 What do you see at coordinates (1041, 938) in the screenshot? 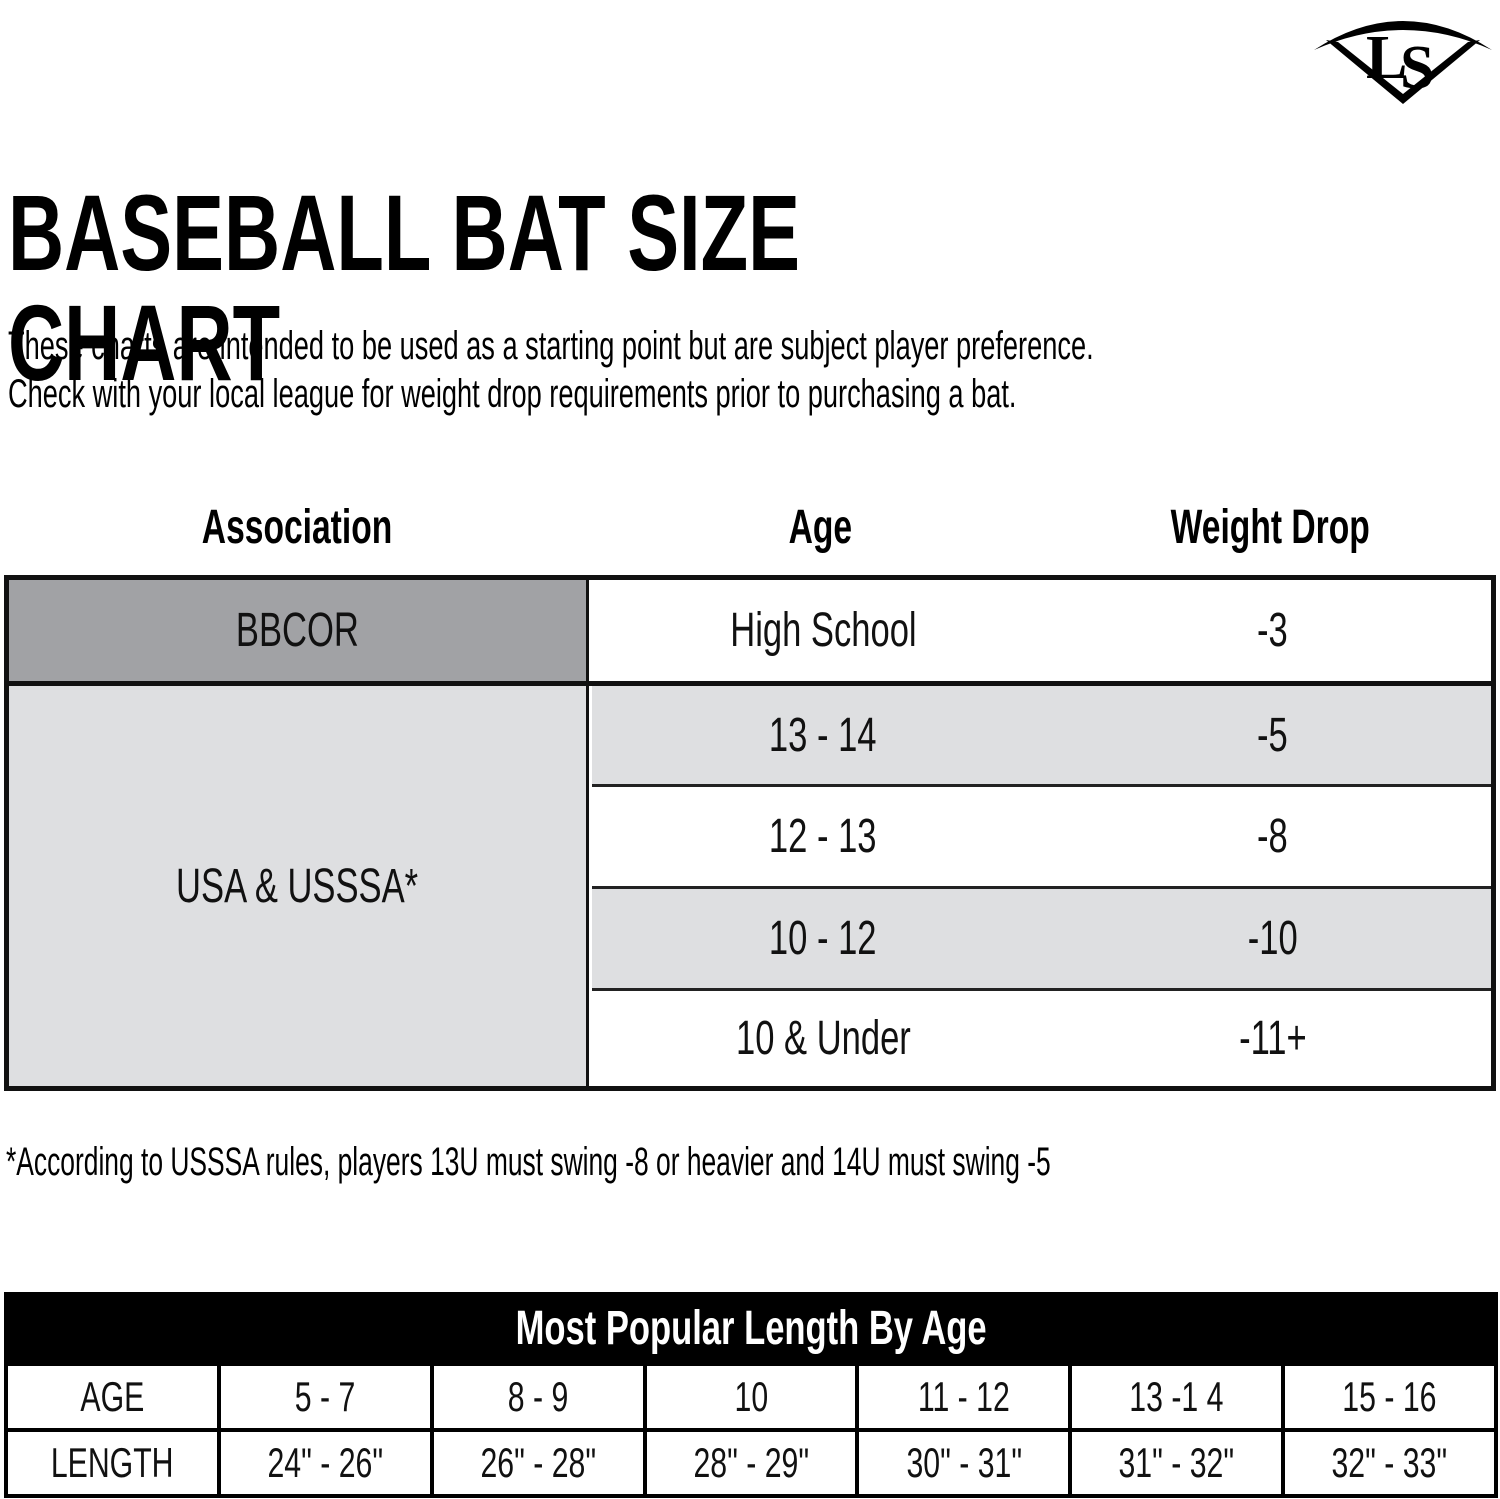
I see `table-row: 10 - 12 -10` at bounding box center [1041, 938].